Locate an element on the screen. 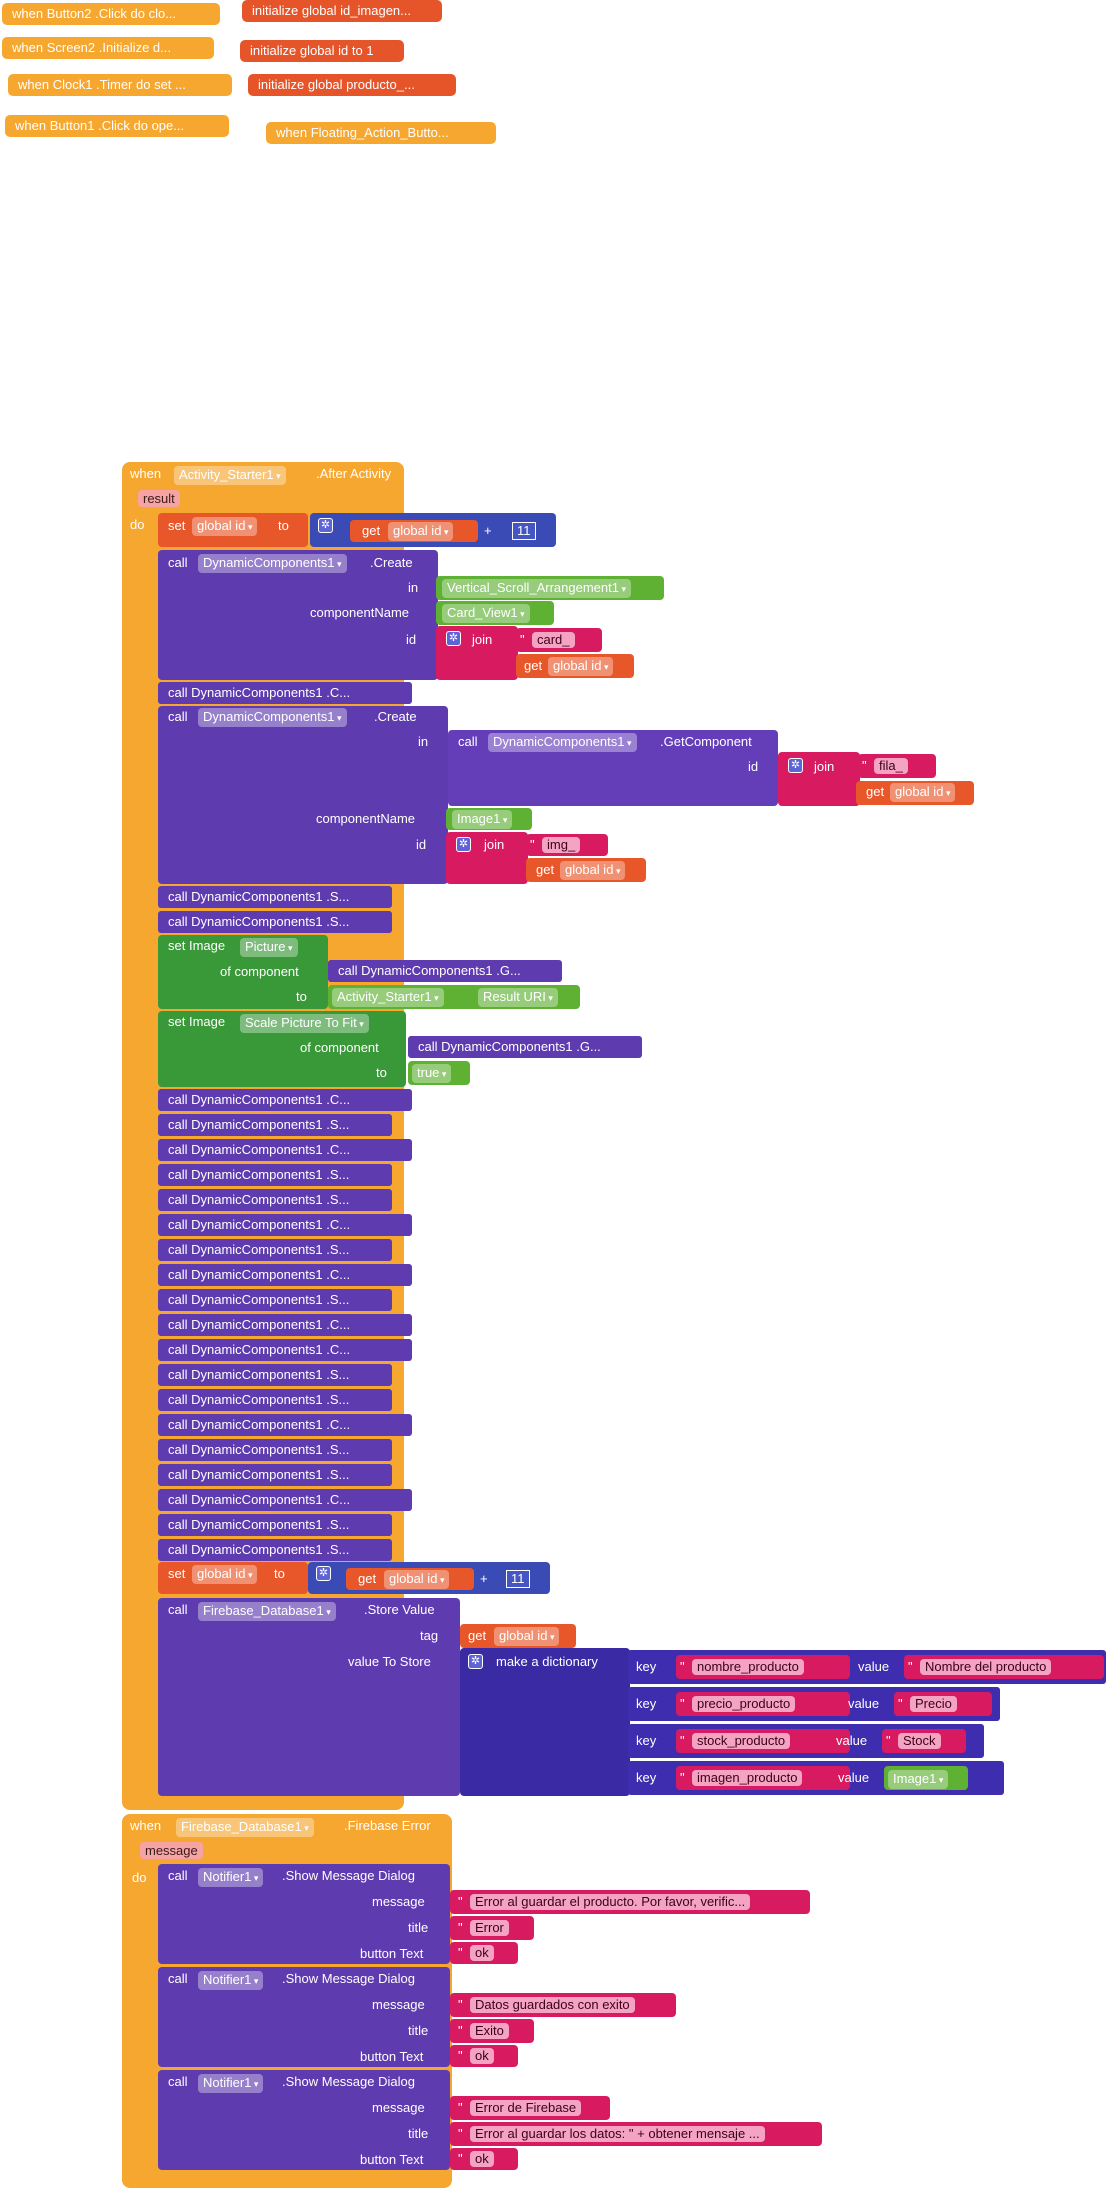 Image resolution: width=1107 pixels, height=2188 pixels. component-dropdown: Vertical_Scroll_Arrangement1 is located at coordinates (537, 588).